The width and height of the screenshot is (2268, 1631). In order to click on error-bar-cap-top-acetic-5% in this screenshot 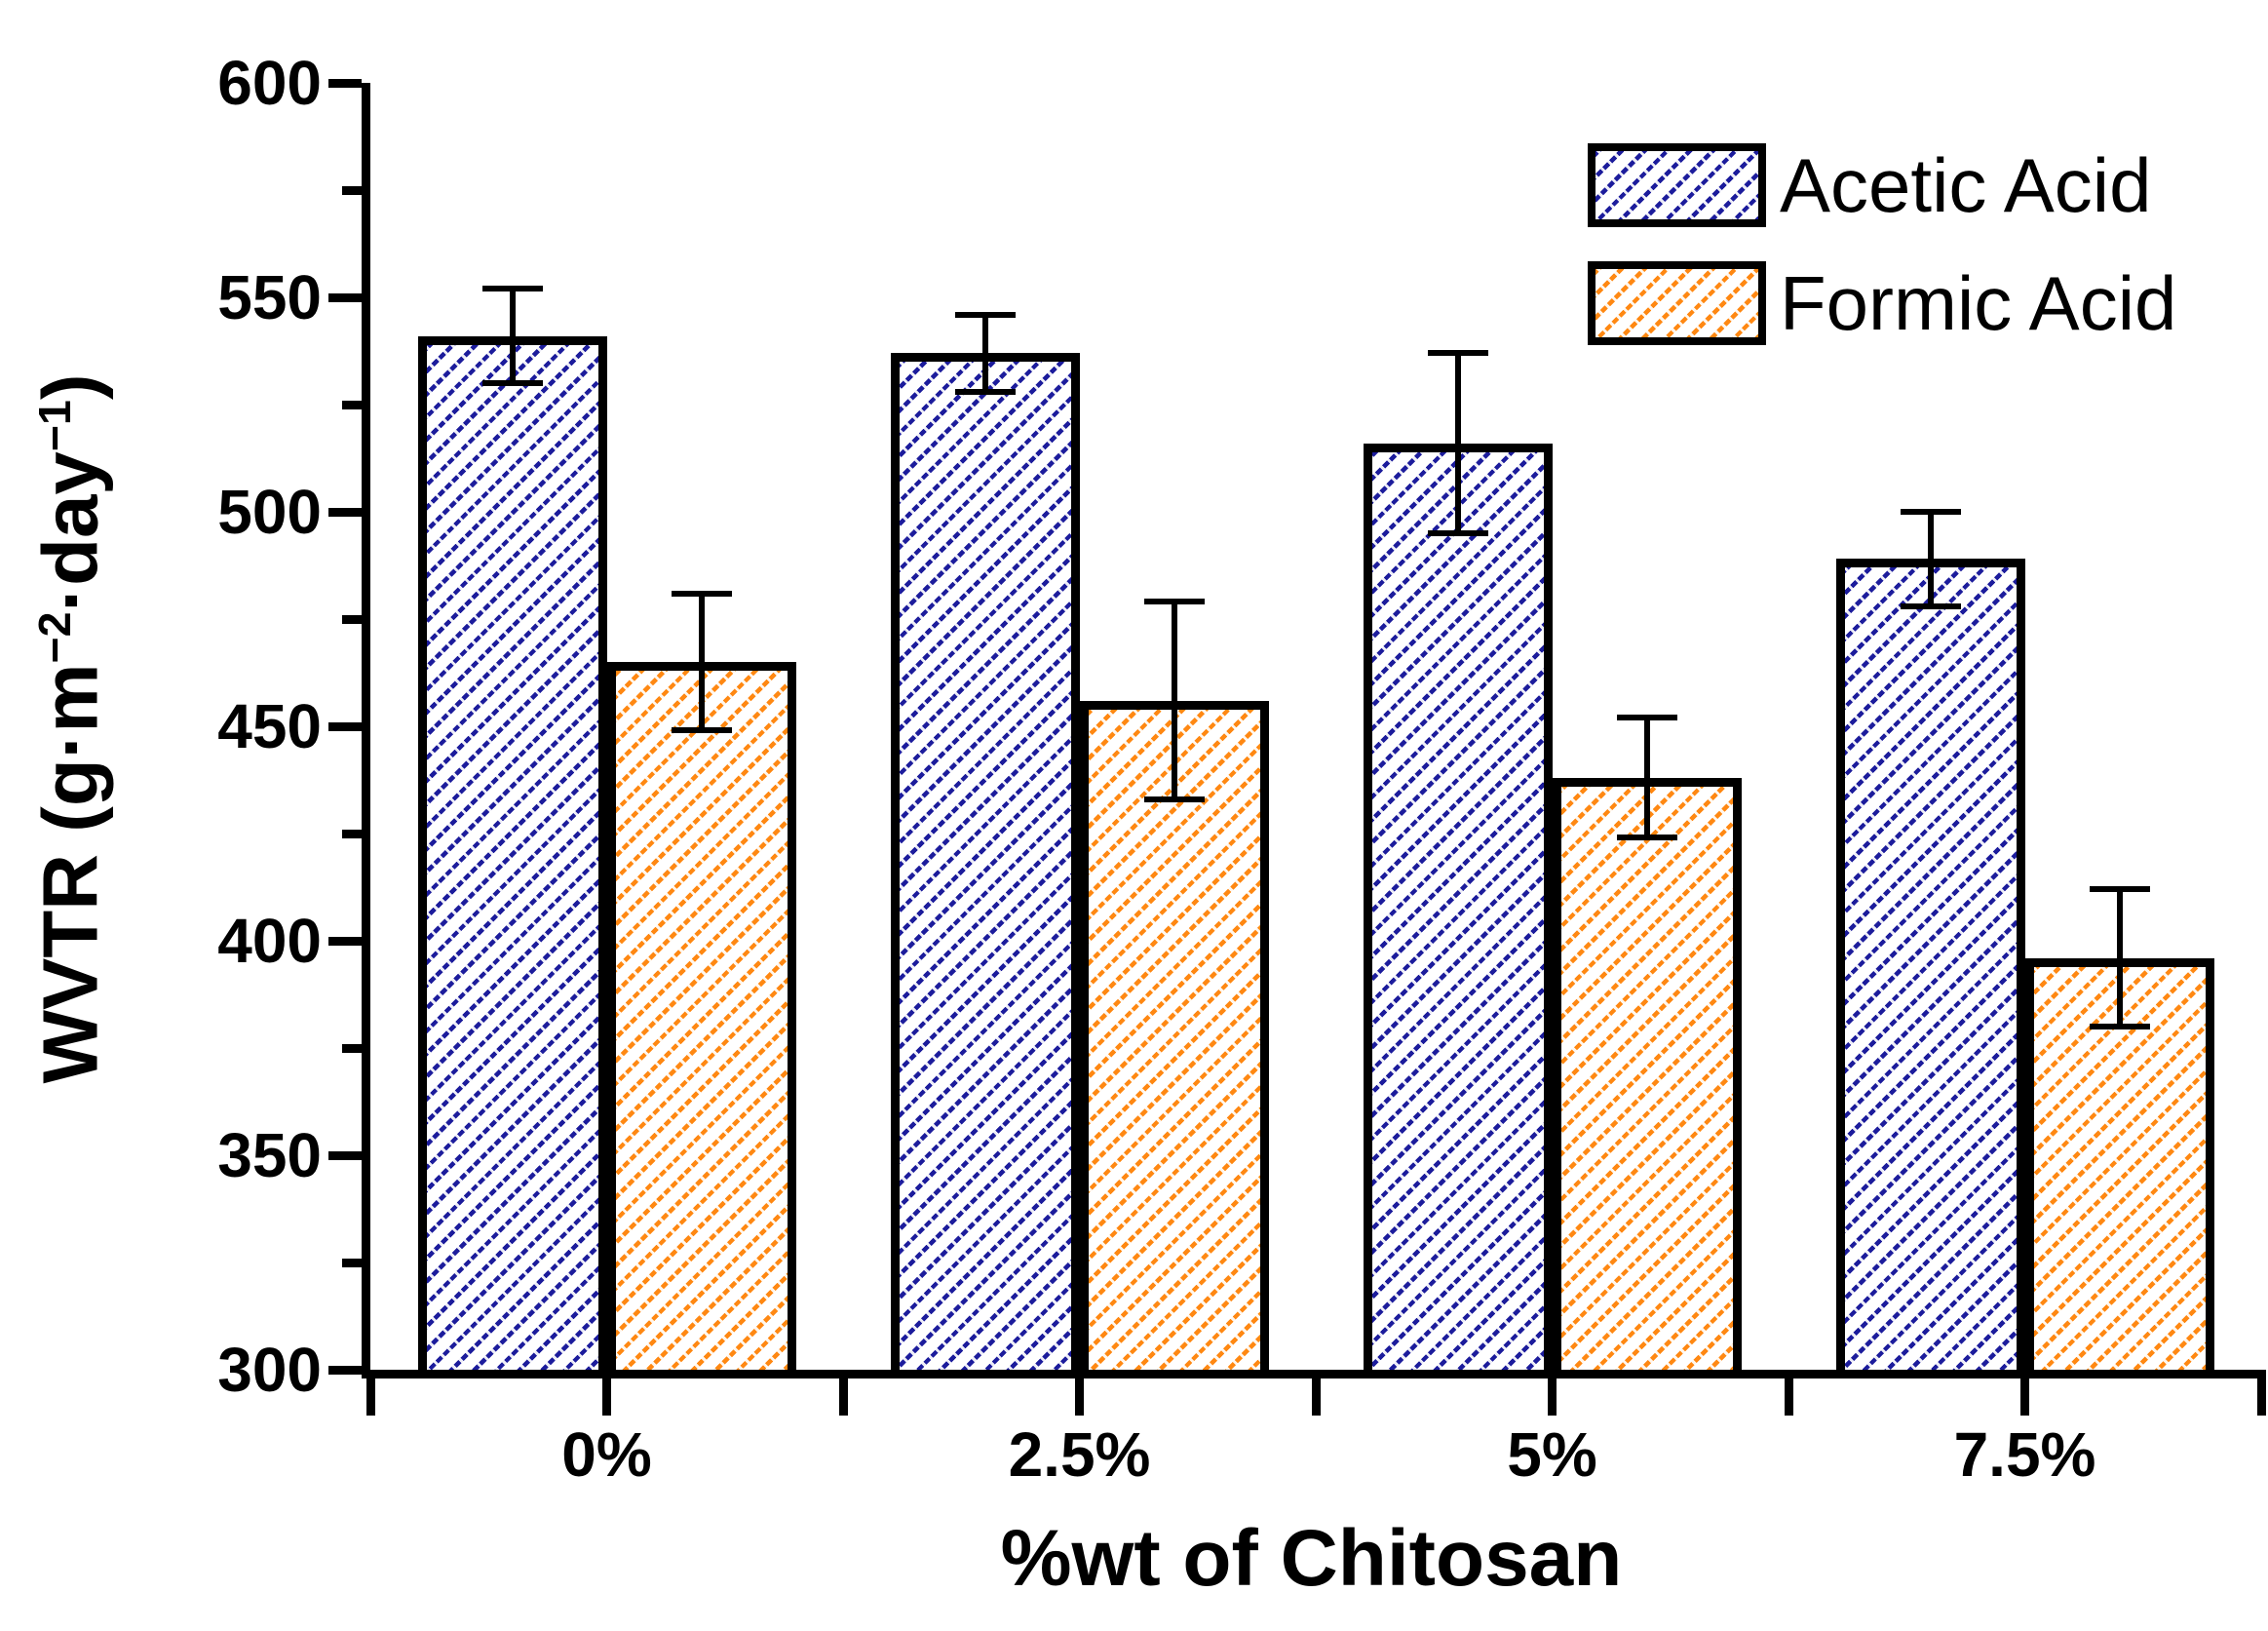, I will do `click(1457, 354)`.